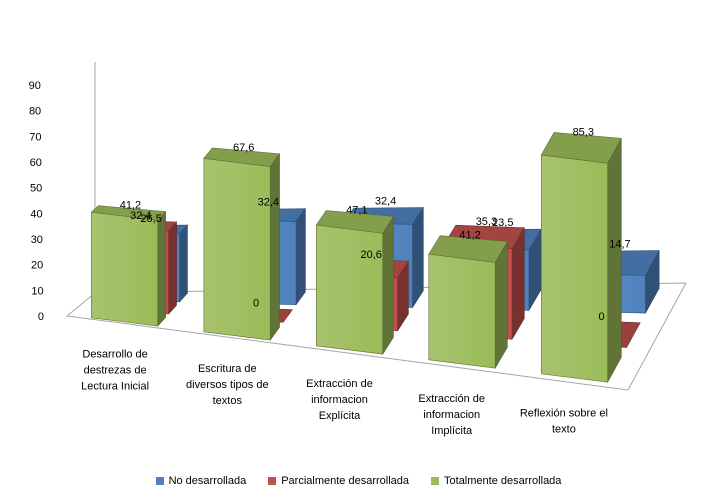  I want to click on legend-item: Totalmente desarrollada, so click(496, 481).